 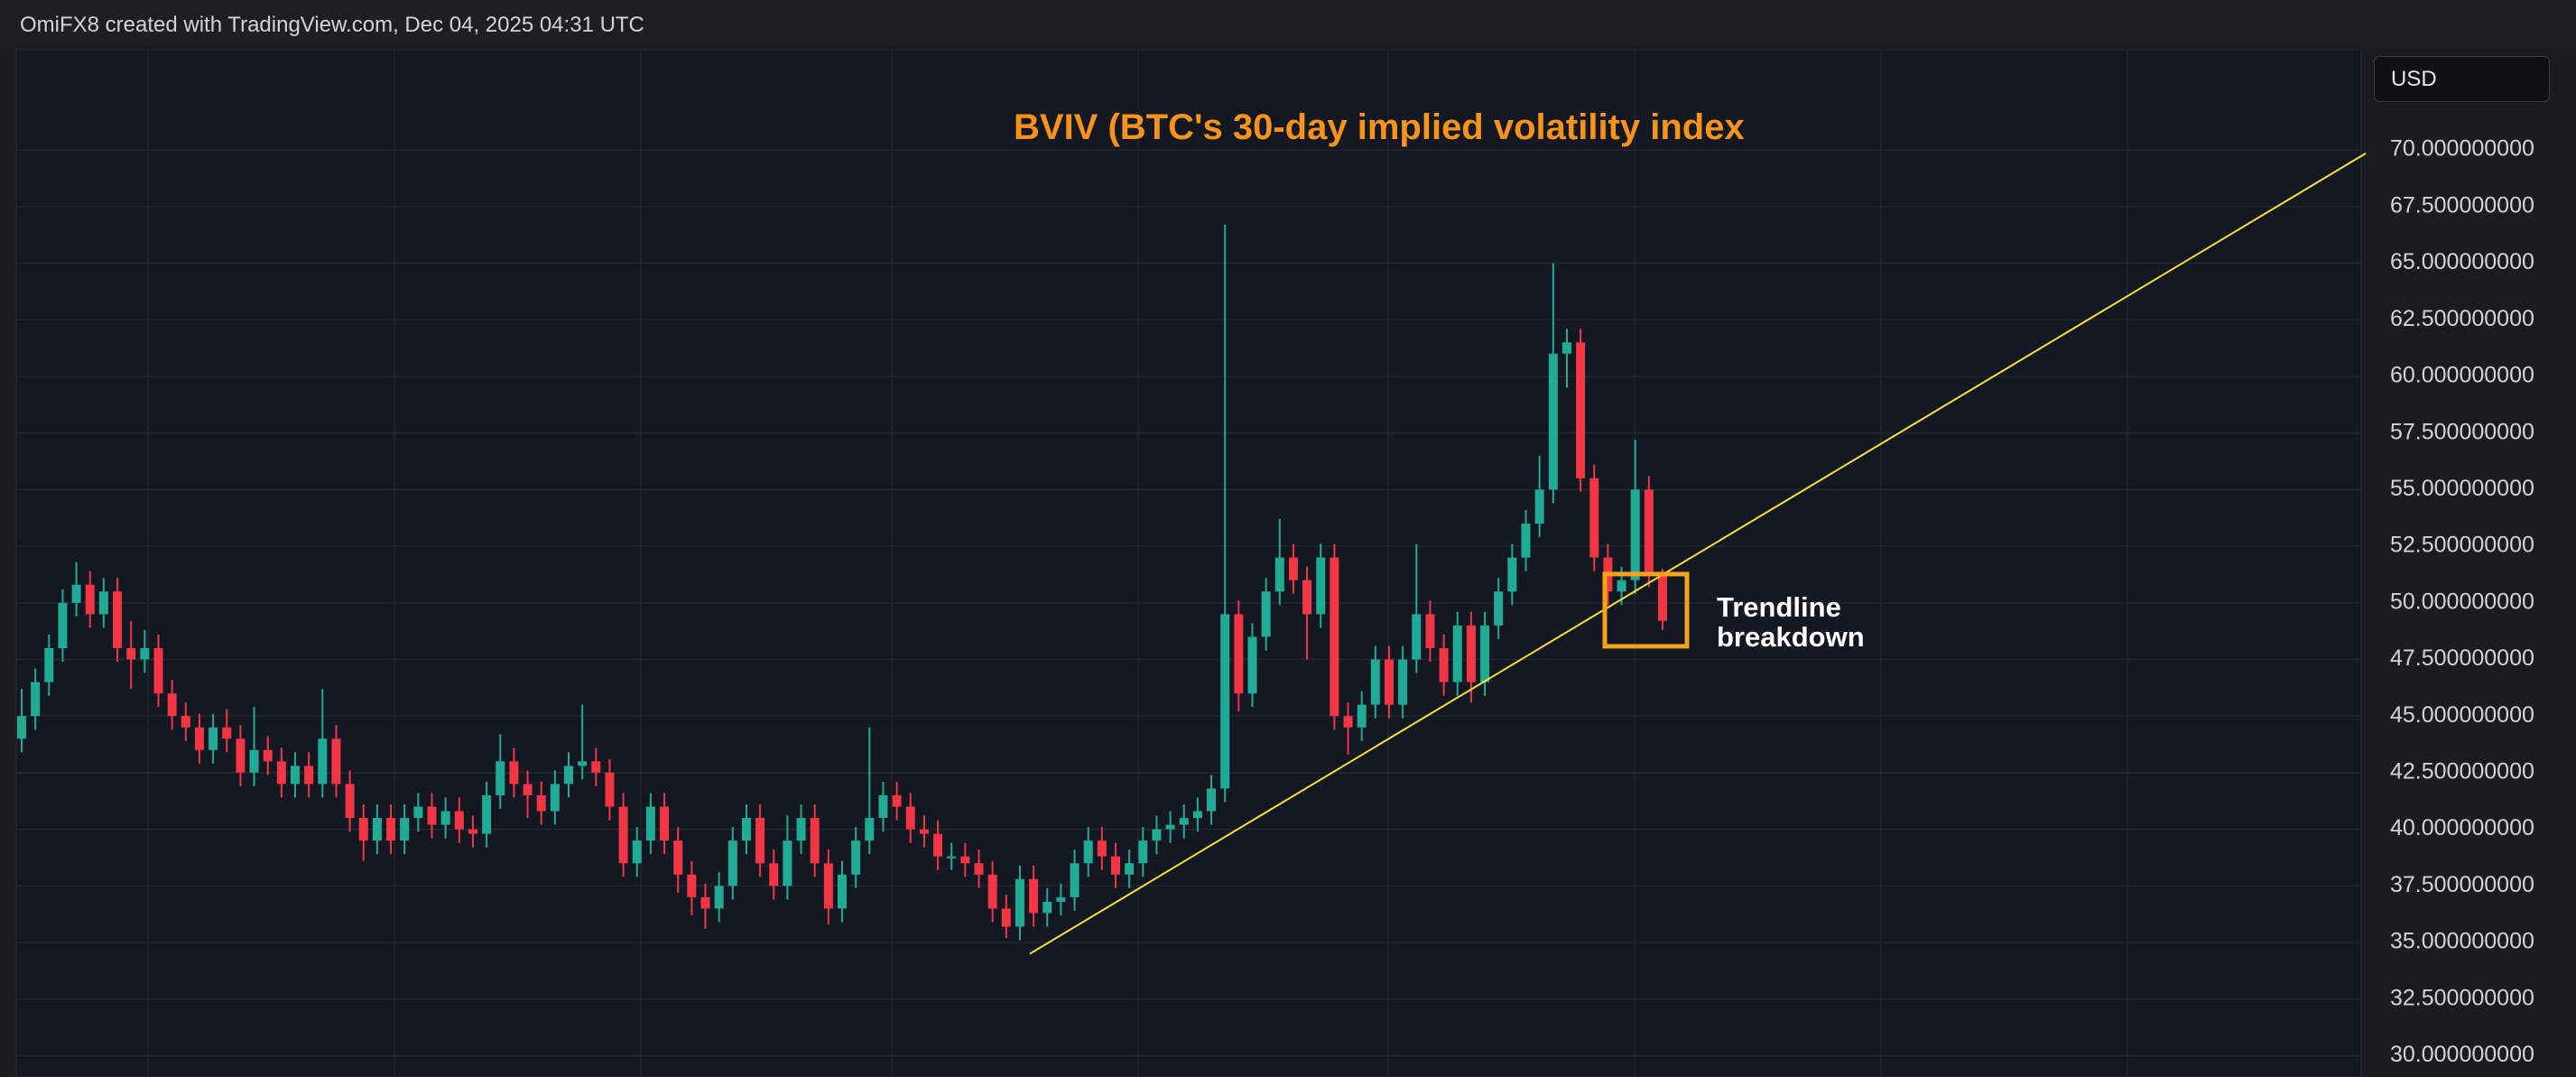 What do you see at coordinates (2462, 658) in the screenshot?
I see `y-tick-label: 47.500000000` at bounding box center [2462, 658].